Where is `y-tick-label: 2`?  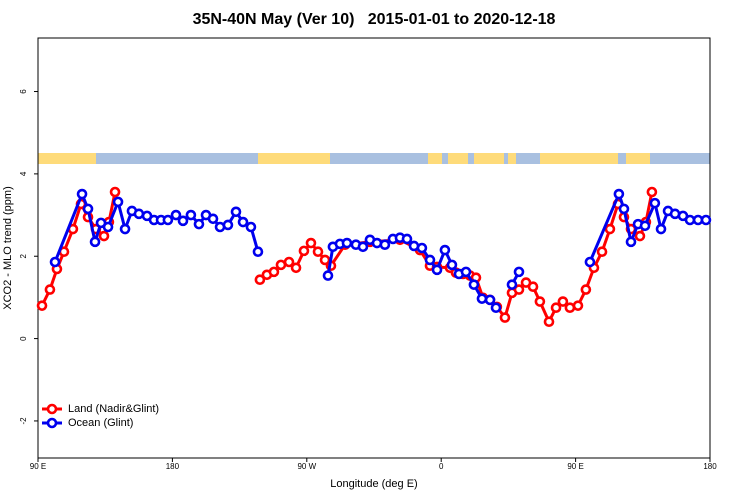
y-tick-label: 2 is located at coordinates (23, 255).